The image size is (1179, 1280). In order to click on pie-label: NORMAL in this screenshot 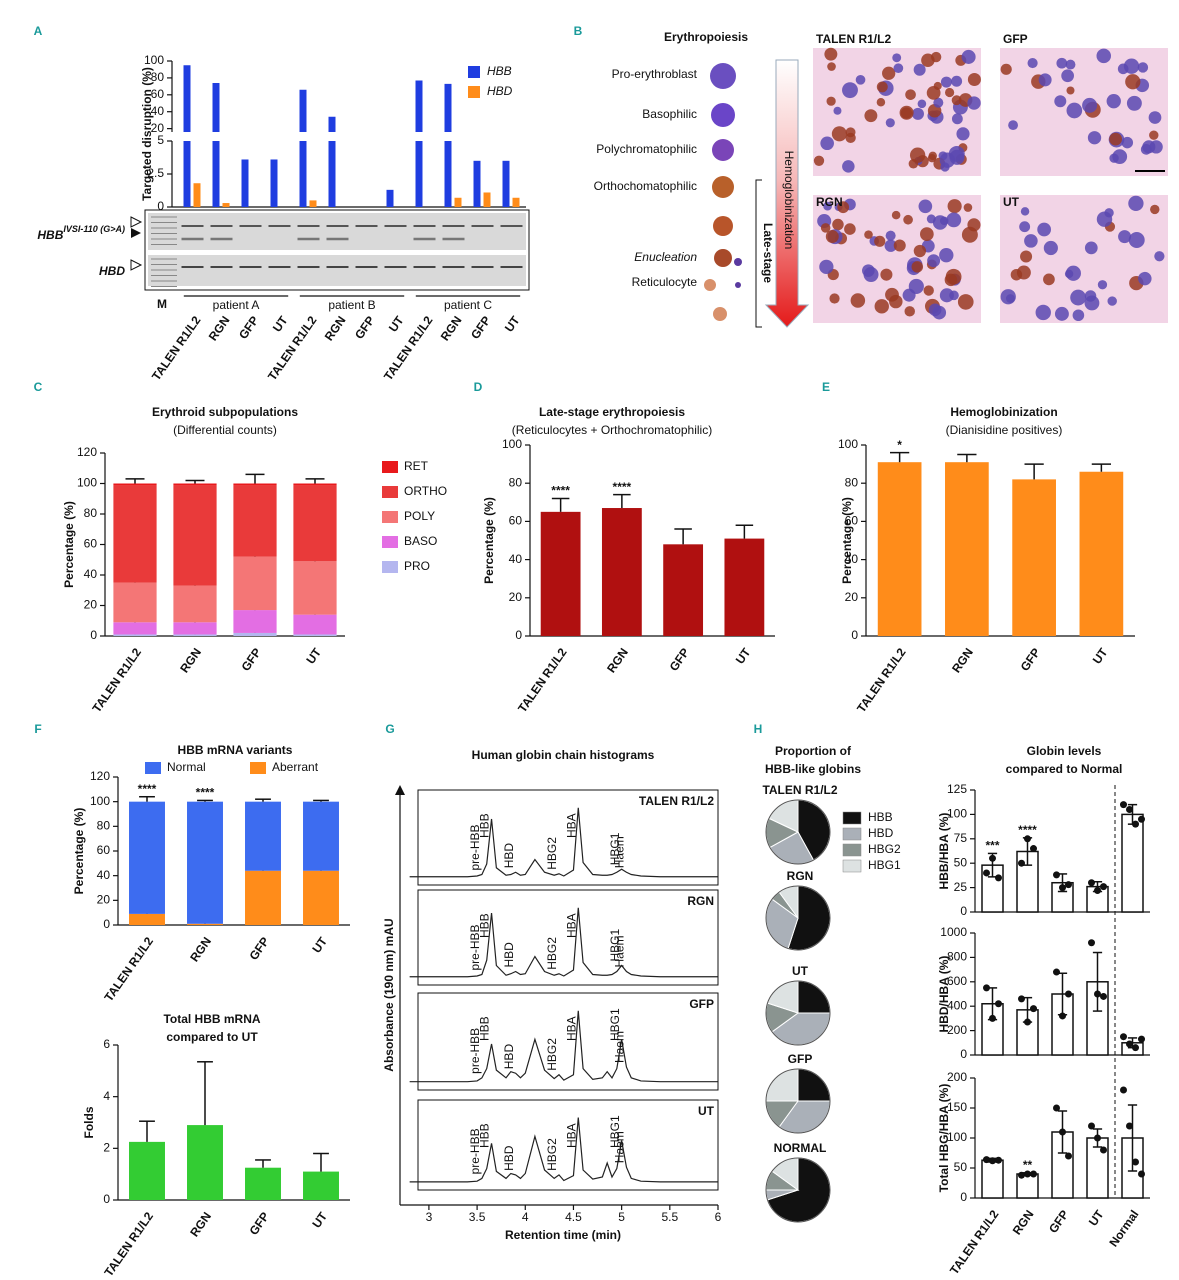, I will do `click(800, 1148)`.